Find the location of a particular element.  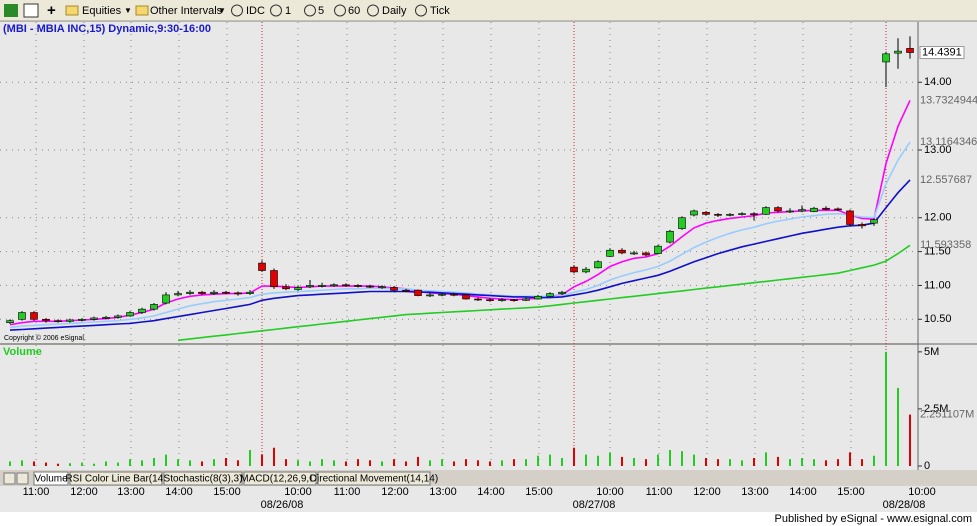

icon-plus: + is located at coordinates (51, 10).